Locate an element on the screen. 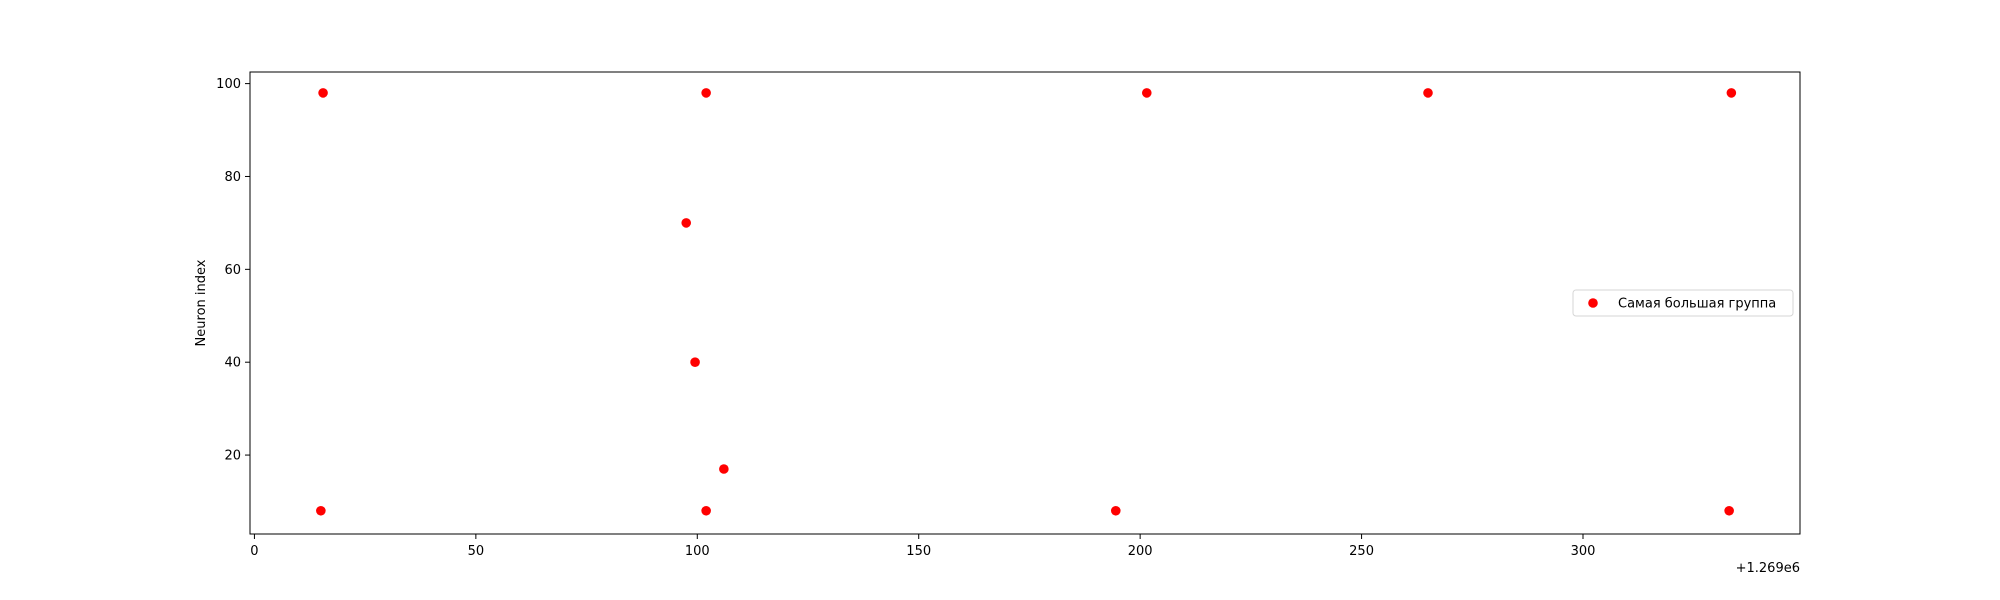 This screenshot has height=600, width=2000. x-tick-label: 300 is located at coordinates (1583, 551).